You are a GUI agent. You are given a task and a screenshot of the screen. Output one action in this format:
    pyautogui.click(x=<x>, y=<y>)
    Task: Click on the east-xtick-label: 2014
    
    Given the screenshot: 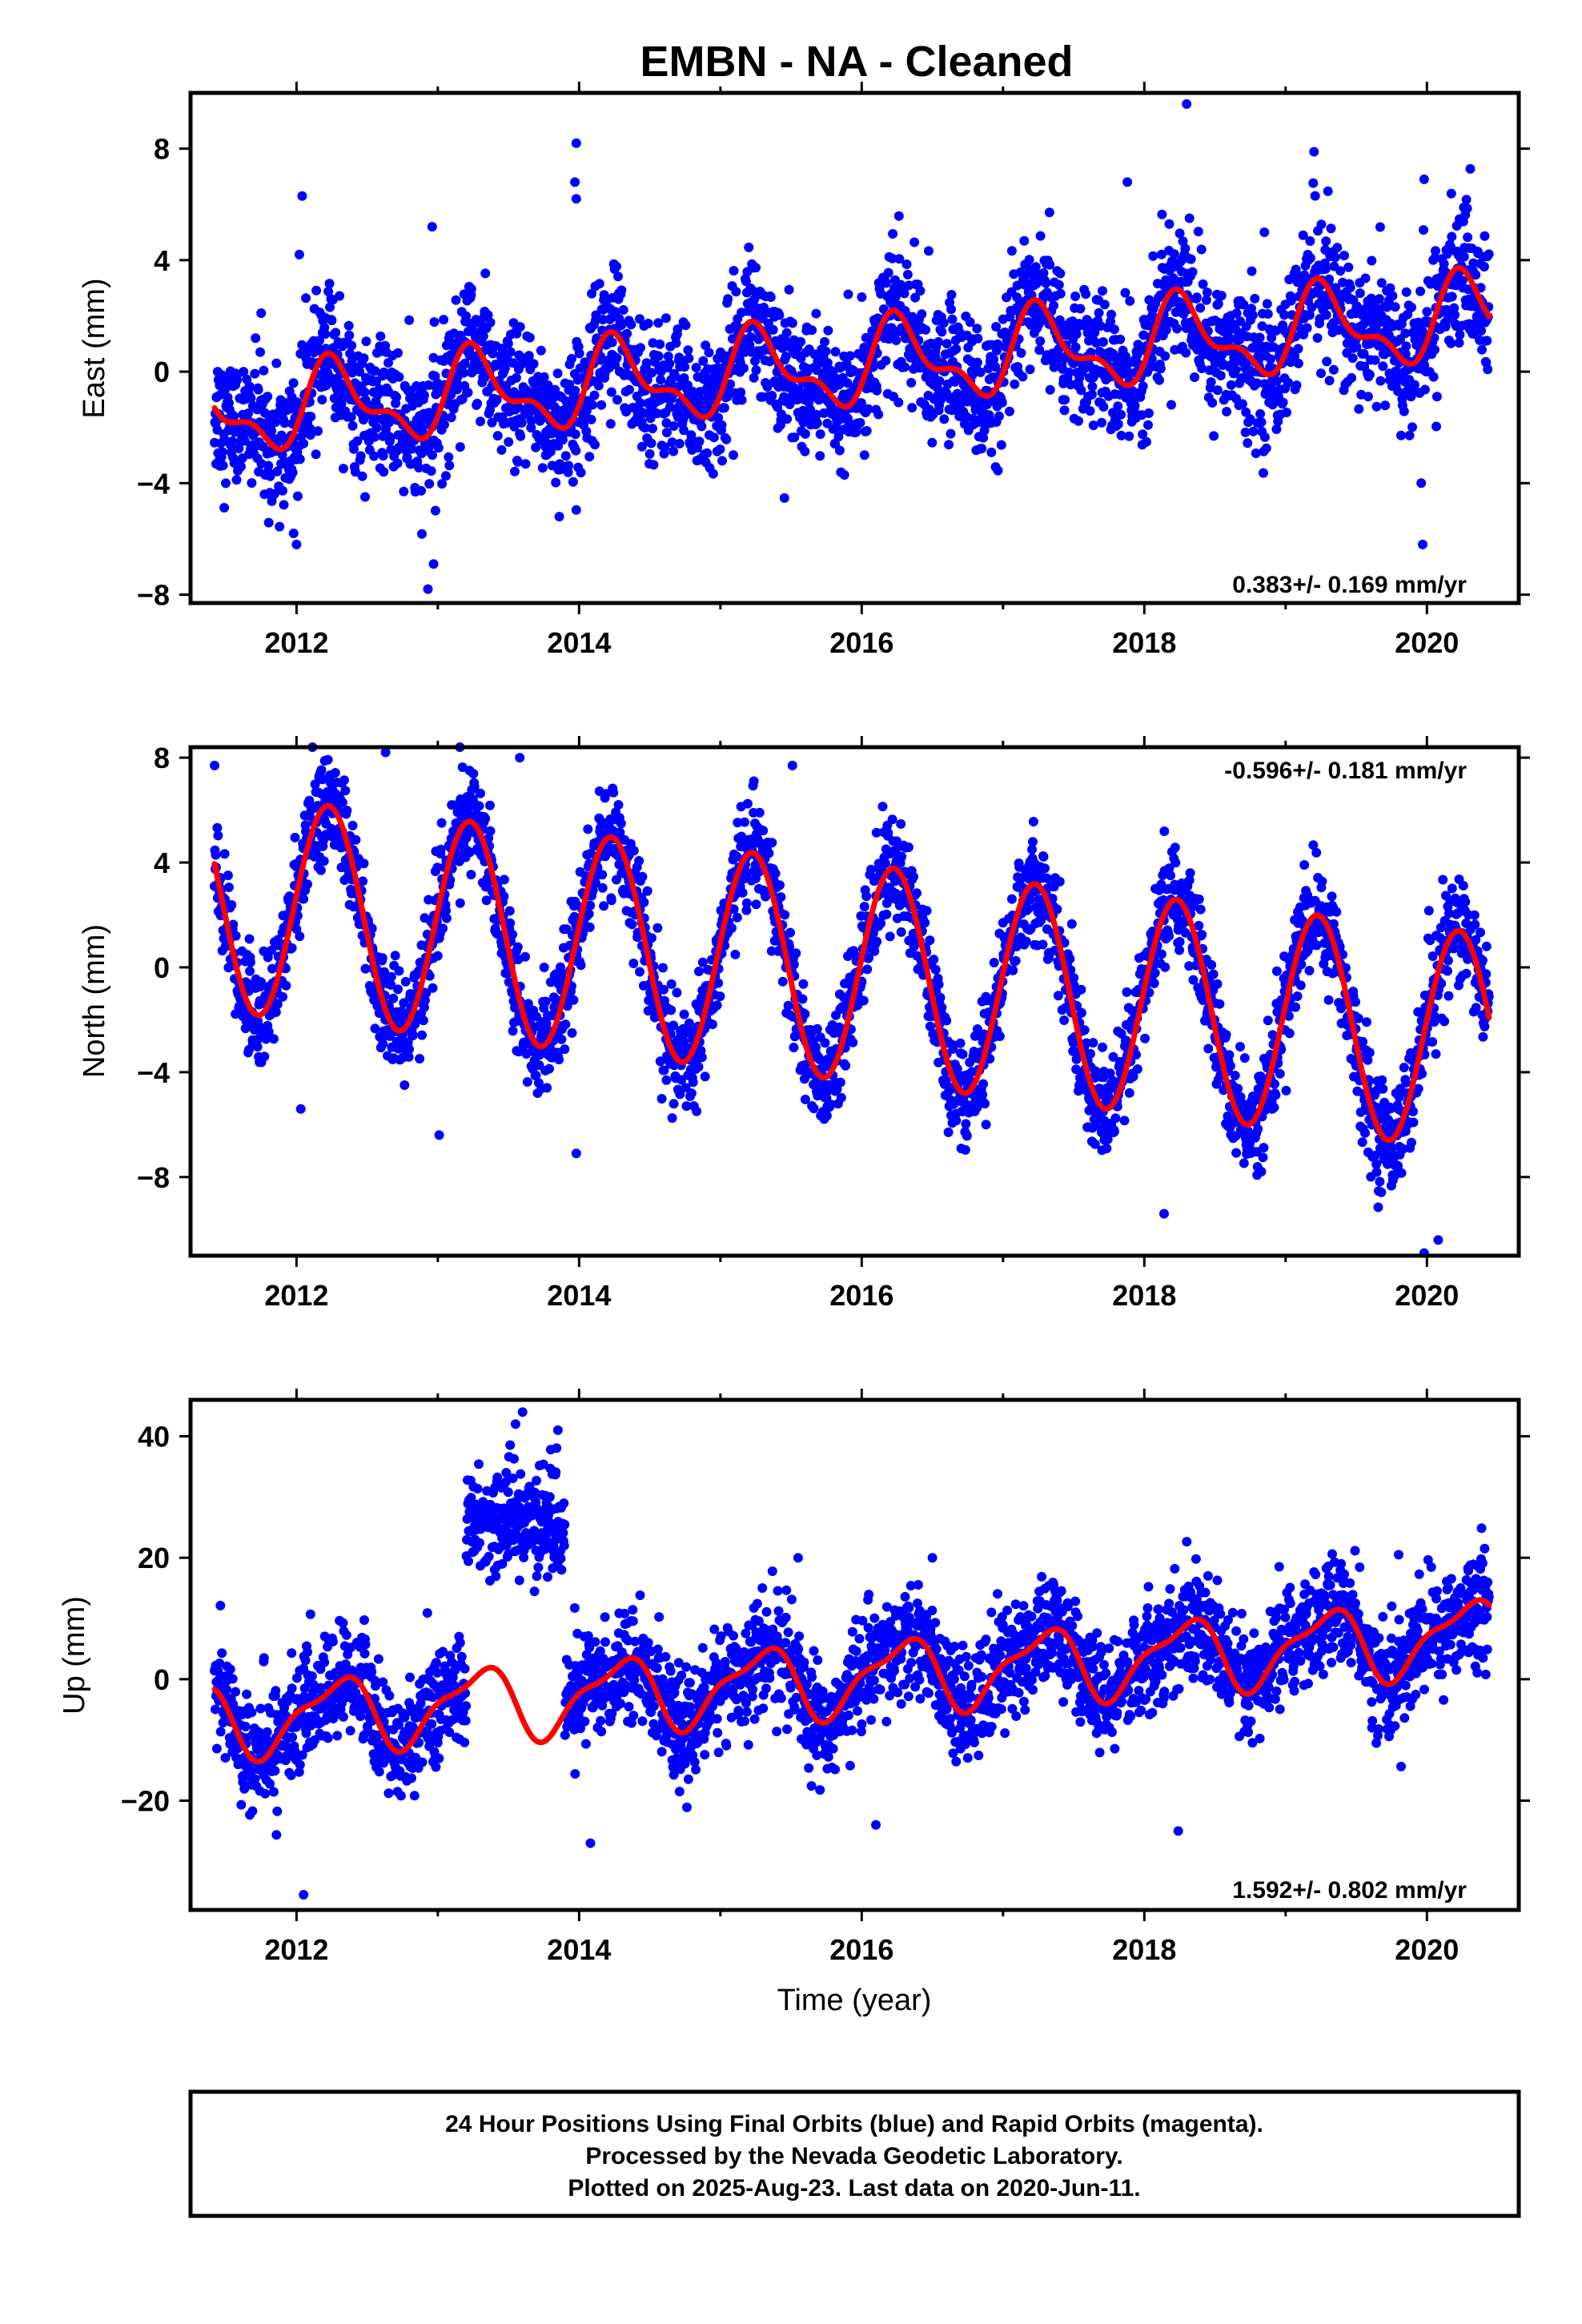 What is the action you would take?
    pyautogui.click(x=579, y=642)
    